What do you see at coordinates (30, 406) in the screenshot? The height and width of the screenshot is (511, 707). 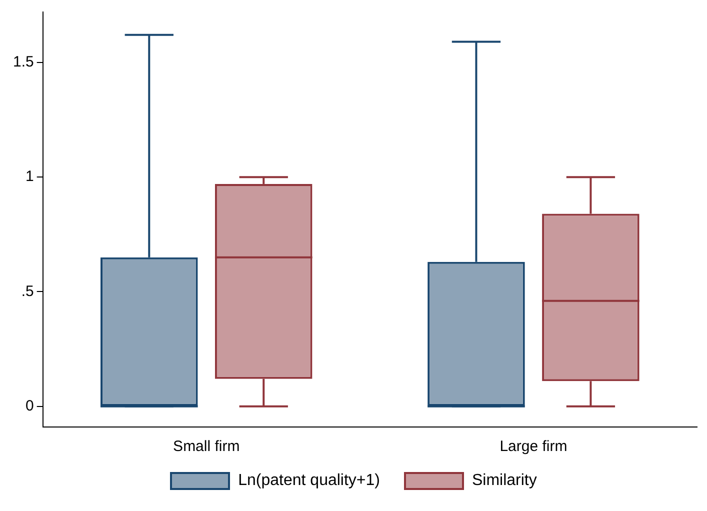 I see `y-tick-label: 0` at bounding box center [30, 406].